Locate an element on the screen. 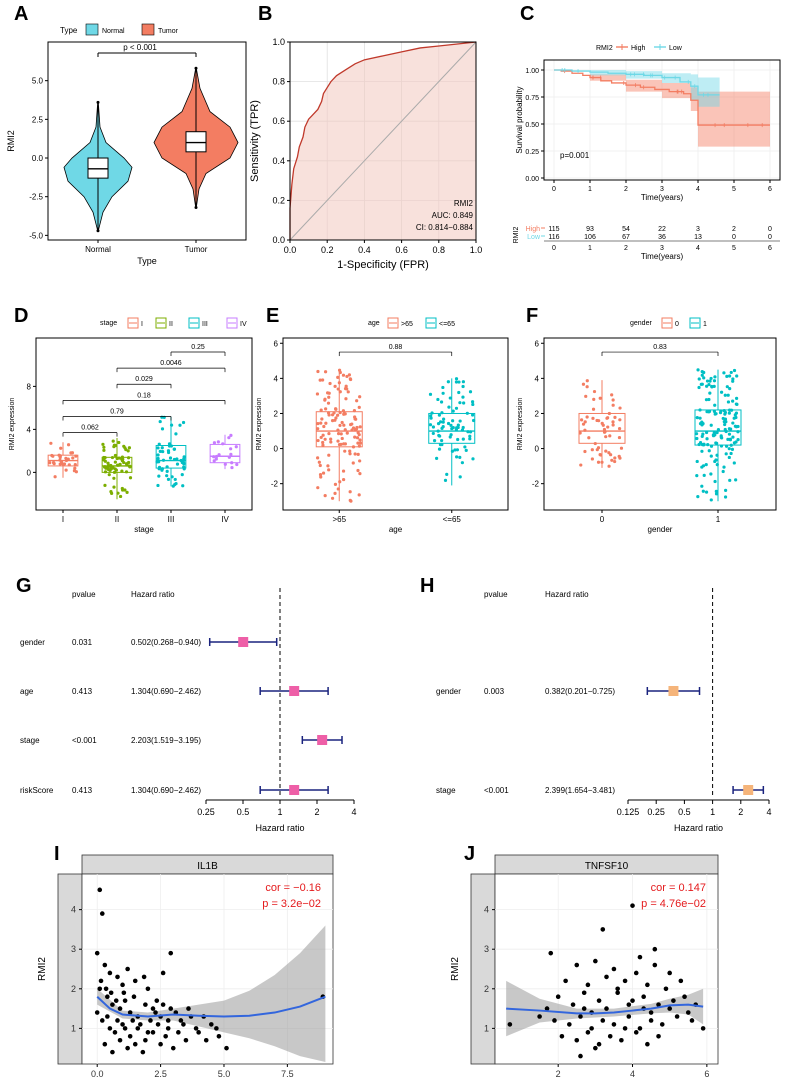 This screenshot has width=786, height=1086. panel-i-ytick-label: 1 is located at coordinates (73, 1028).